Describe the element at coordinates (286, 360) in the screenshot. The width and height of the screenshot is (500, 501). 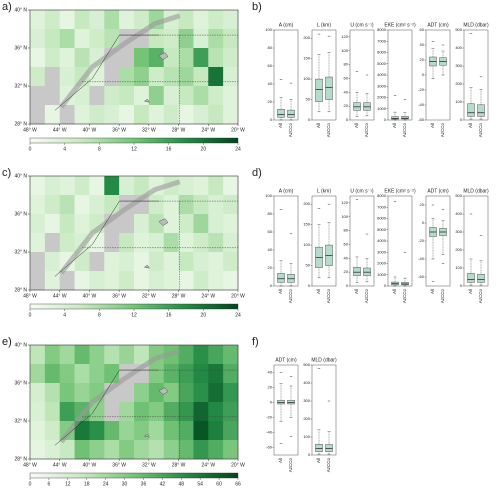
I see `subplot-title: ADT (cm)` at that location.